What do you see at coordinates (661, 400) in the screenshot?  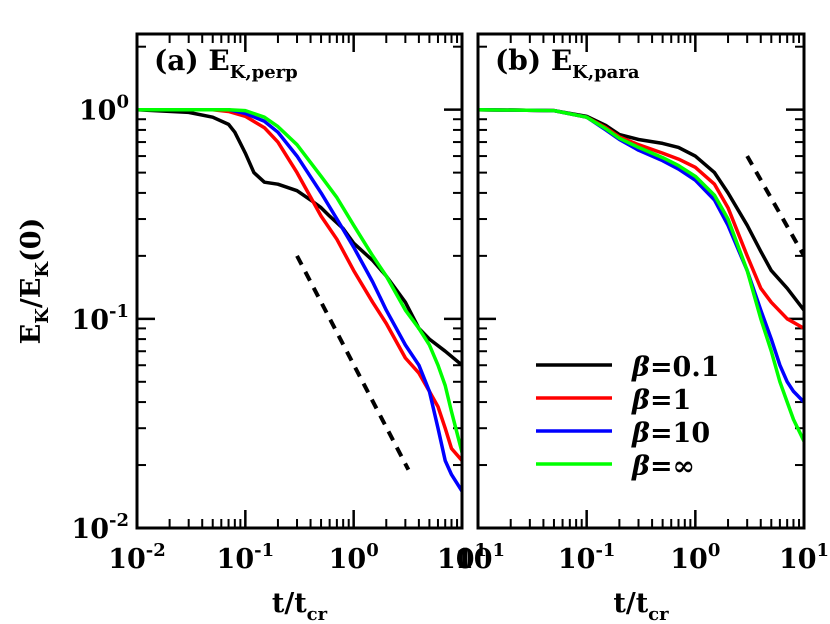 I see `legend-label: β=1` at bounding box center [661, 400].